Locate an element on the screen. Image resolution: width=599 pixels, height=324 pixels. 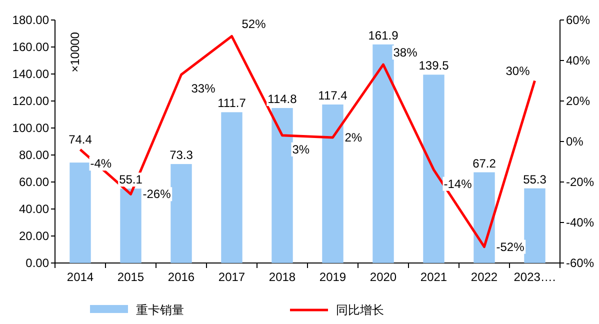
y-axis-title: ×10000 is located at coordinates (75, 52).